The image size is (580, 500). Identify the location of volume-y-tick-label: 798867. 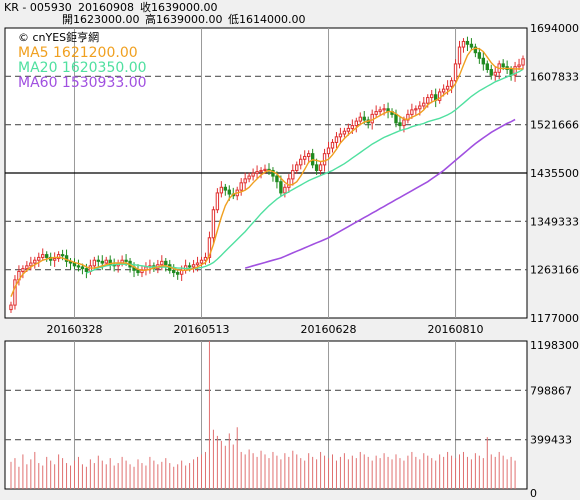
(551, 390).